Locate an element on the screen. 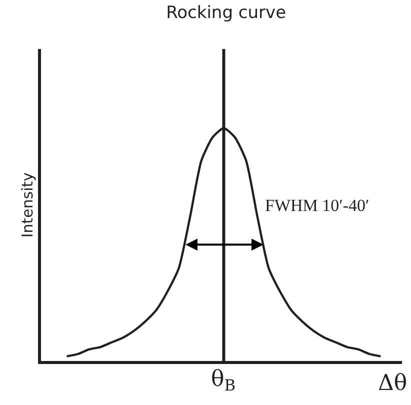 The height and width of the screenshot is (405, 411). chart-title: Rocking curve is located at coordinates (226, 12).